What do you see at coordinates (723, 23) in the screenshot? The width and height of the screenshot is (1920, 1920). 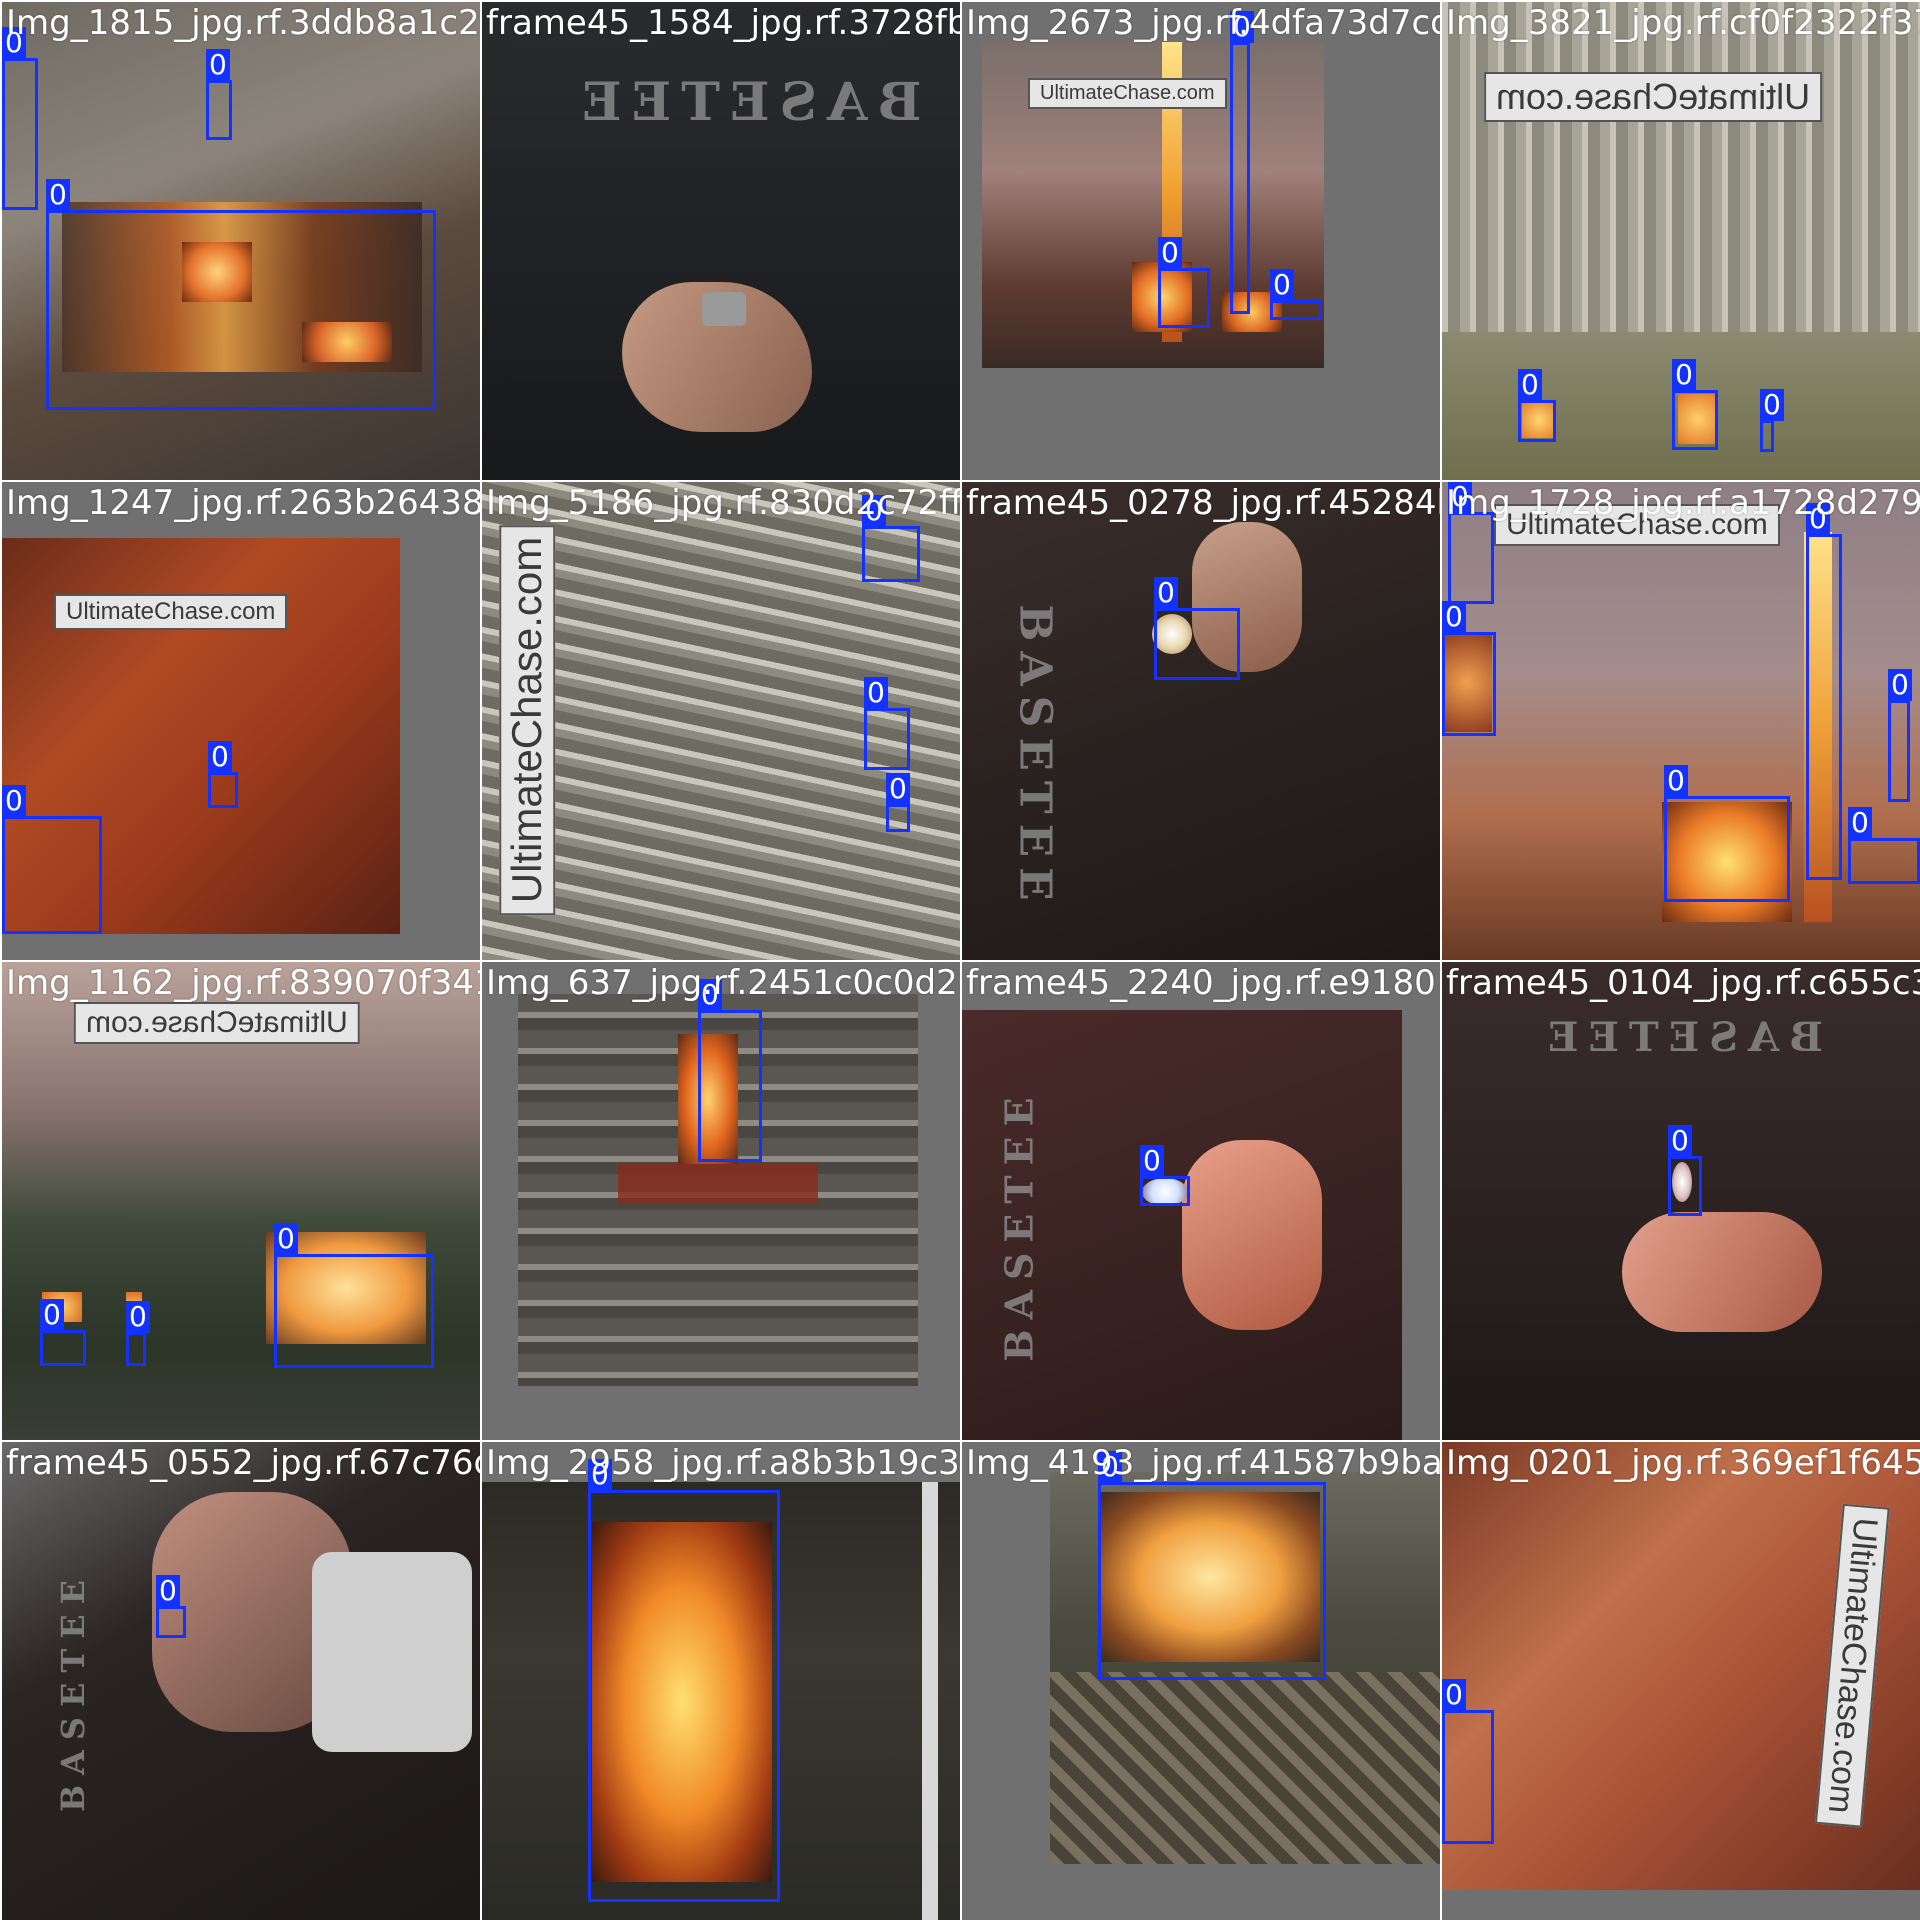 I see `tile-title: frame45_1584_jpg.rf.3728fb79` at bounding box center [723, 23].